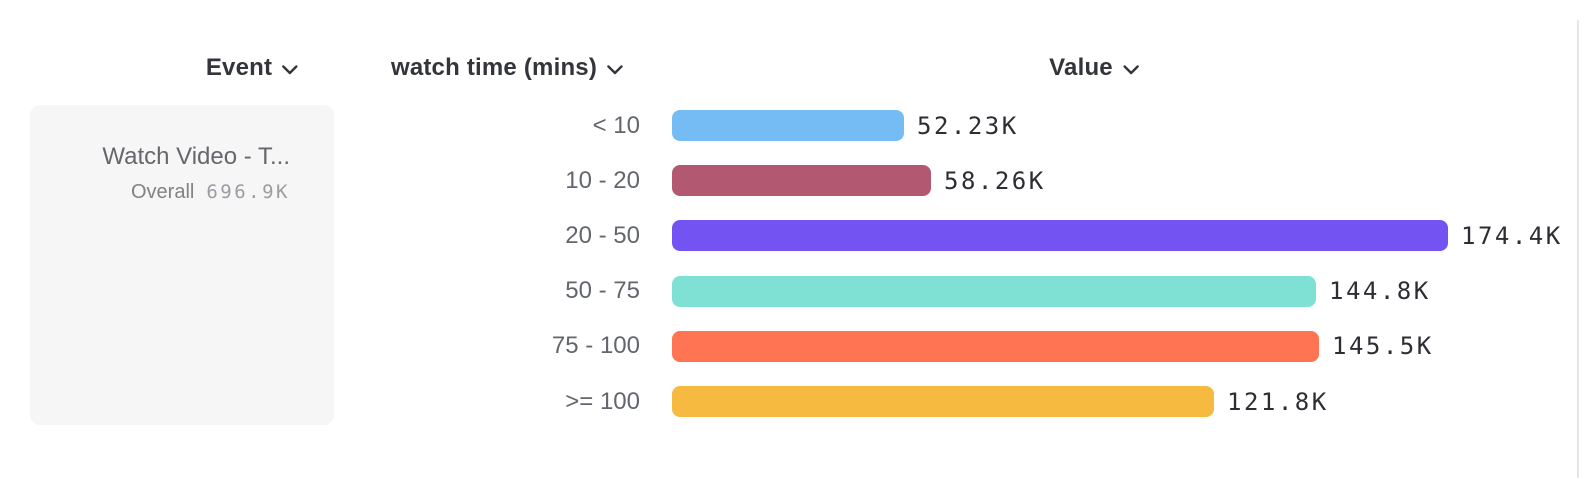  Describe the element at coordinates (239, 67) in the screenshot. I see `event-header-label: Event` at that location.